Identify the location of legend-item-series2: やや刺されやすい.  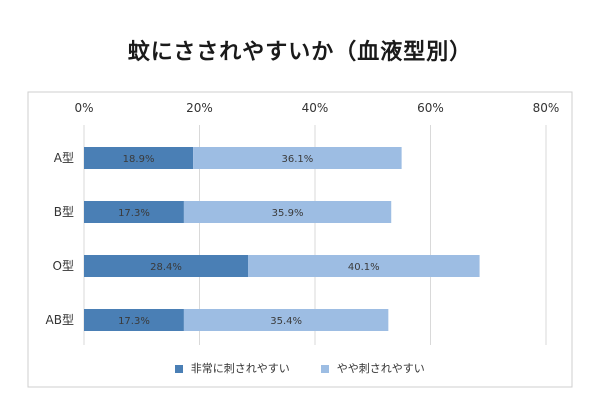
(373, 368).